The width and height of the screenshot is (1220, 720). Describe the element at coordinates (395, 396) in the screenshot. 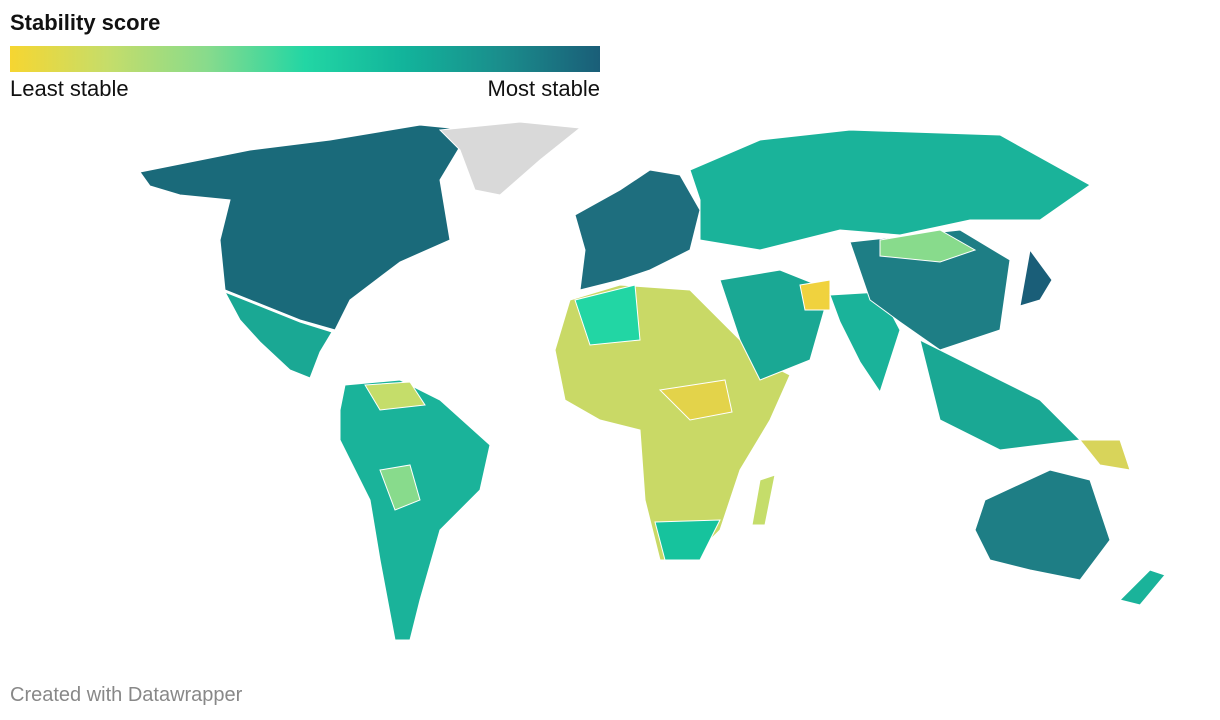

I see `venezuela` at that location.